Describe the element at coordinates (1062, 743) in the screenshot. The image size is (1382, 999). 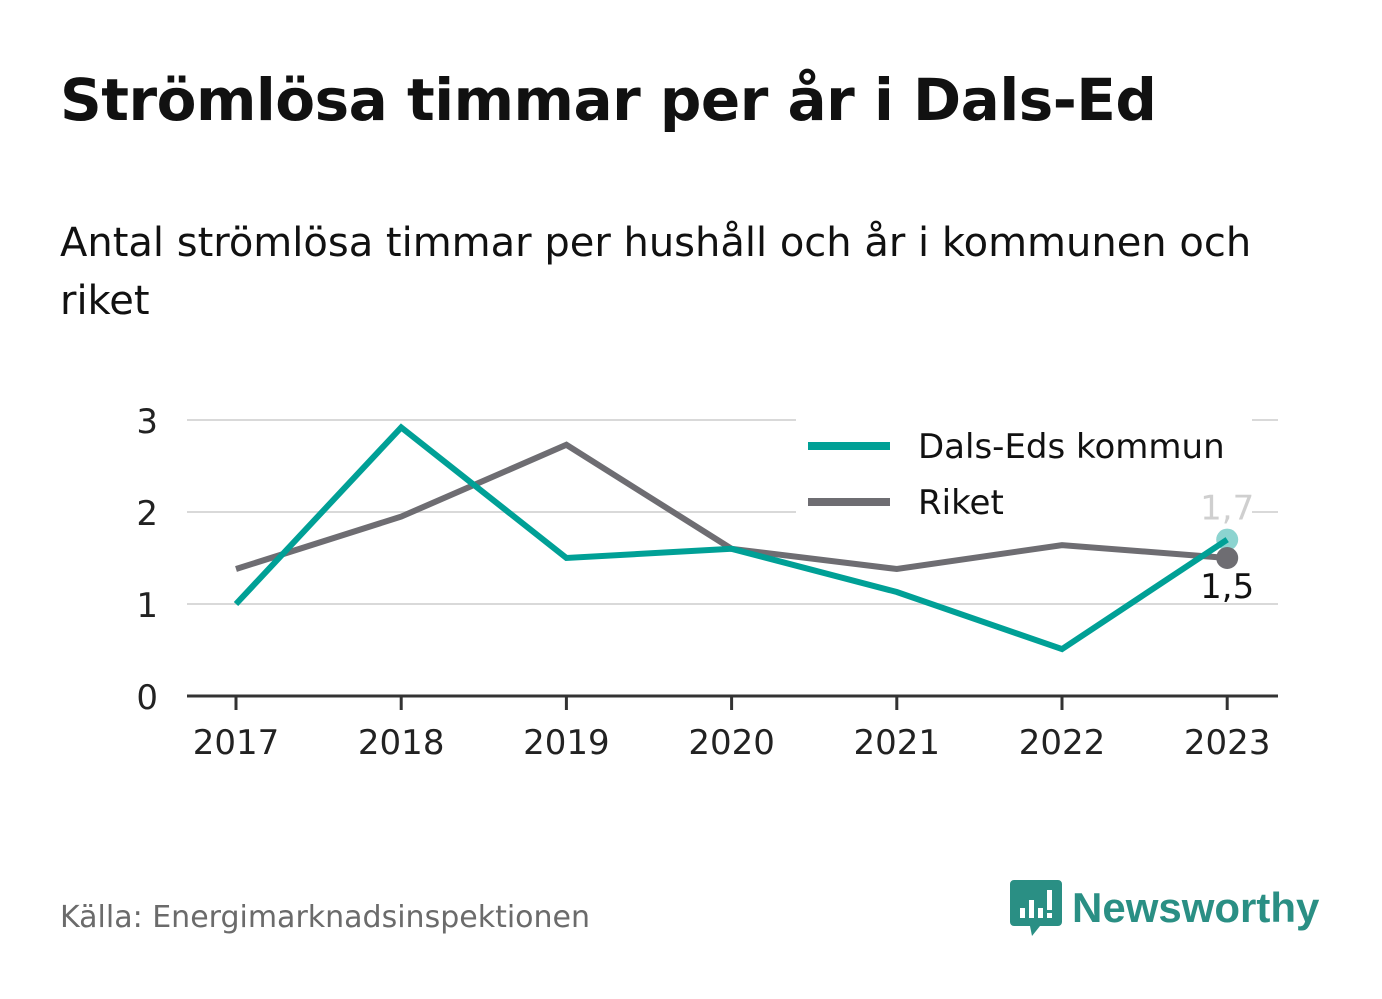
I see `x-tick-label: 2022` at that location.